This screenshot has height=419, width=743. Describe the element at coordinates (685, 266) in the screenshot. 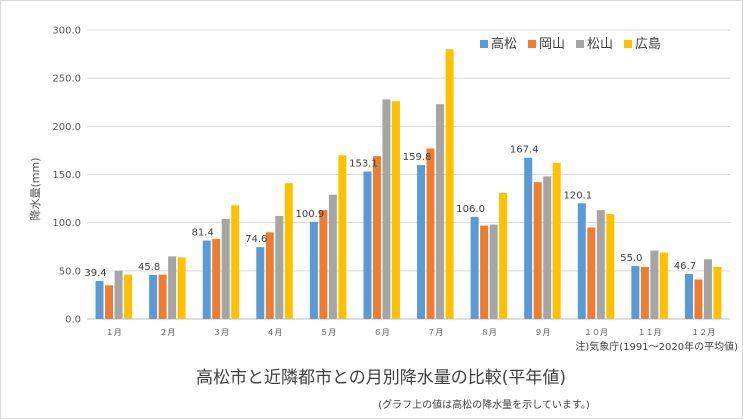

I see `data-label: 46.7` at that location.